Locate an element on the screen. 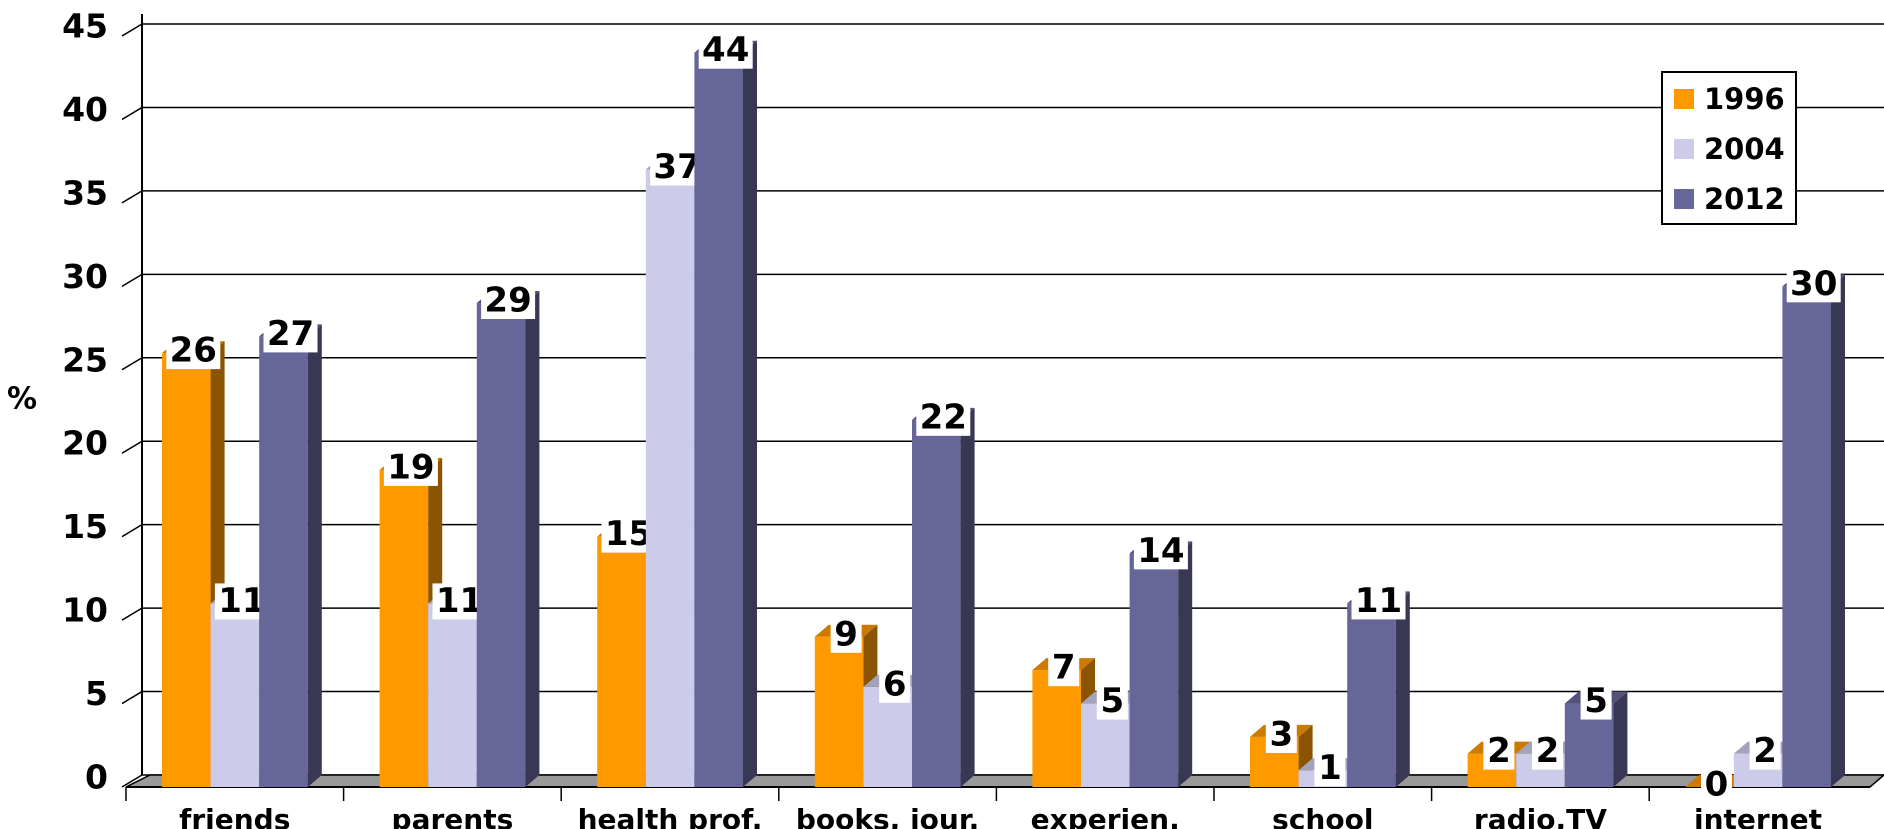  value-label: 0 is located at coordinates (1717, 785).